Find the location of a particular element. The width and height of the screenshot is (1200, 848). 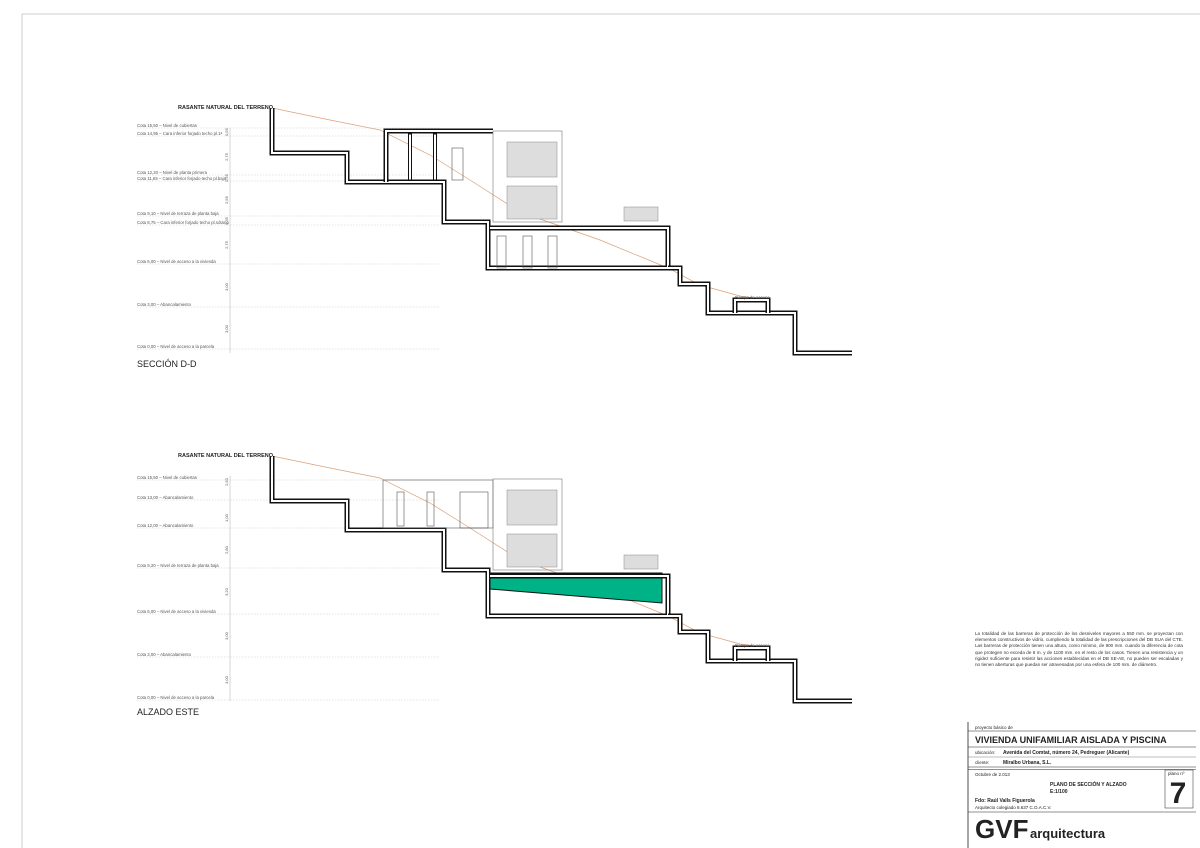

brand: GVF is located at coordinates (1001, 829).